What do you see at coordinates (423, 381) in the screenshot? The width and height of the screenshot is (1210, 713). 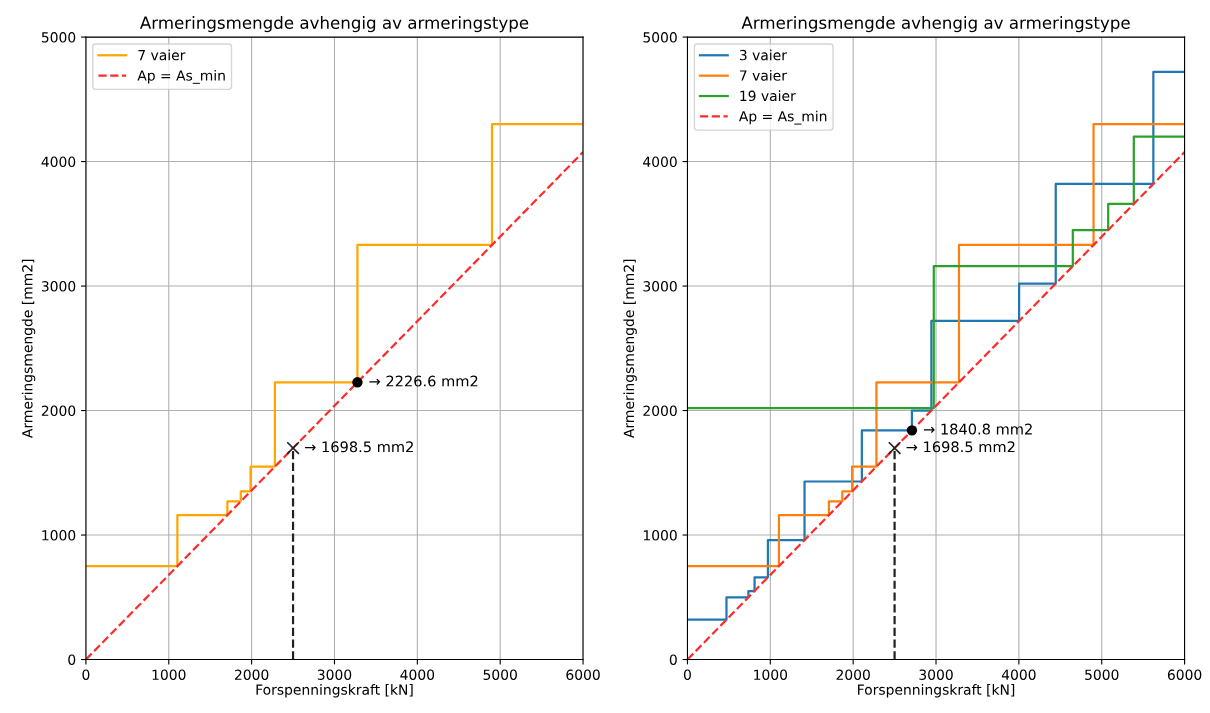 I see `annotation: → 2226.6 mm2` at bounding box center [423, 381].